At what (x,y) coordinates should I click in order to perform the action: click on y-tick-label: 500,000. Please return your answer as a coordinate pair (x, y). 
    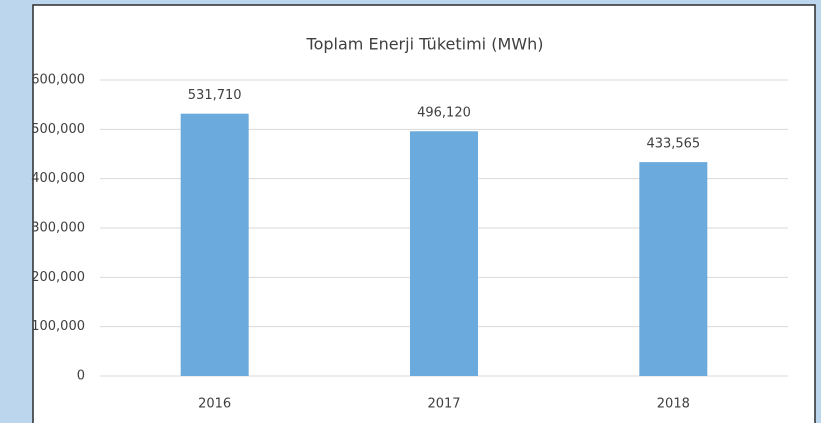
    Looking at the image, I should click on (58, 129).